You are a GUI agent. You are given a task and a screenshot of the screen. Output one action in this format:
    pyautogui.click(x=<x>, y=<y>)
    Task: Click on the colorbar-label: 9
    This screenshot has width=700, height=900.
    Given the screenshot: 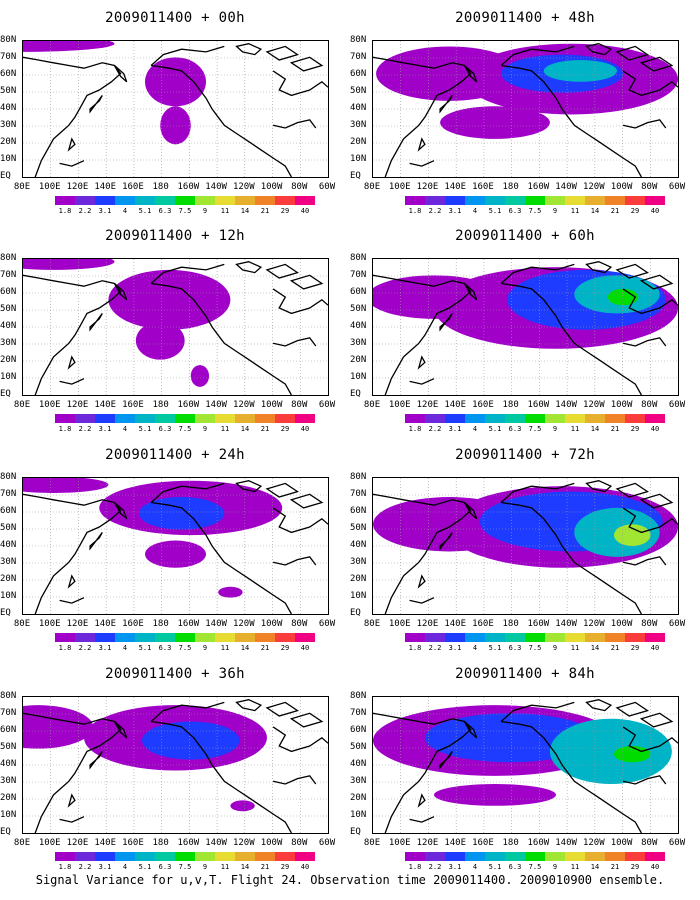 What is the action you would take?
    pyautogui.click(x=555, y=648)
    